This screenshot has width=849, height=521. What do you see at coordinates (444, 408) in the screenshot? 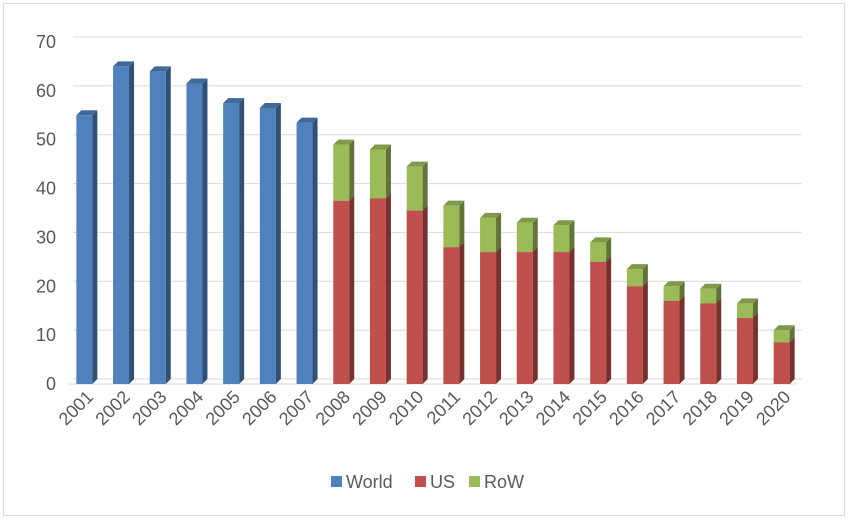
I see `x-tick-label: 2011` at bounding box center [444, 408].